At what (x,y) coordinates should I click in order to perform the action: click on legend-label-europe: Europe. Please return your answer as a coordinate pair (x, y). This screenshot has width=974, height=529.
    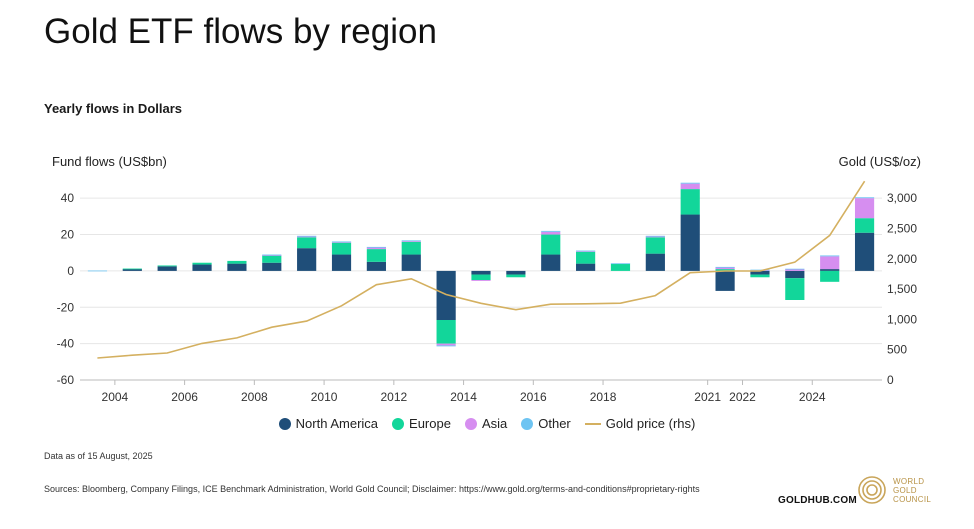
    Looking at the image, I should click on (430, 423).